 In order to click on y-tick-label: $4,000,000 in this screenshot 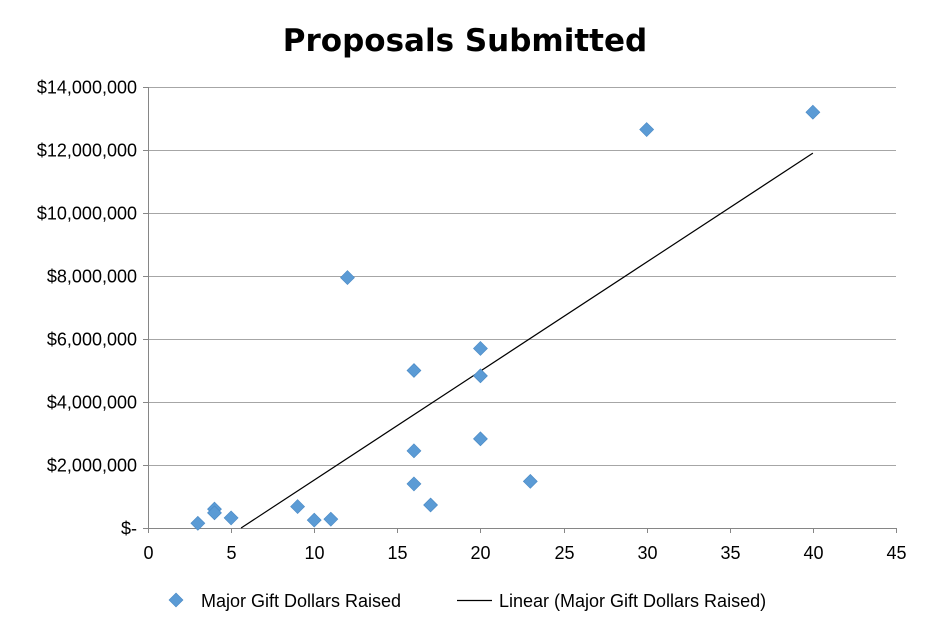, I will do `click(92, 403)`.